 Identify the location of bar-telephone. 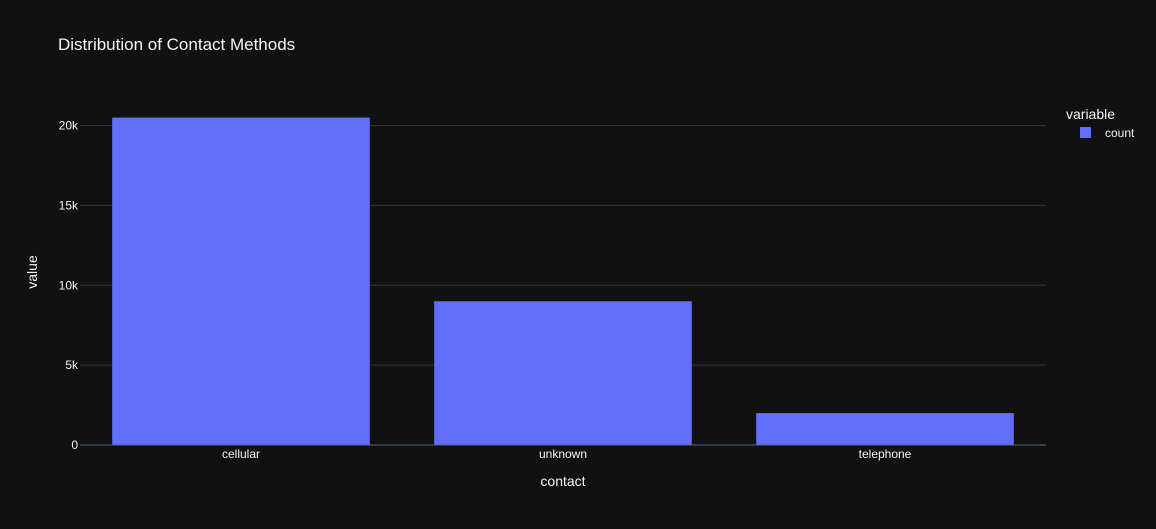
(885, 429).